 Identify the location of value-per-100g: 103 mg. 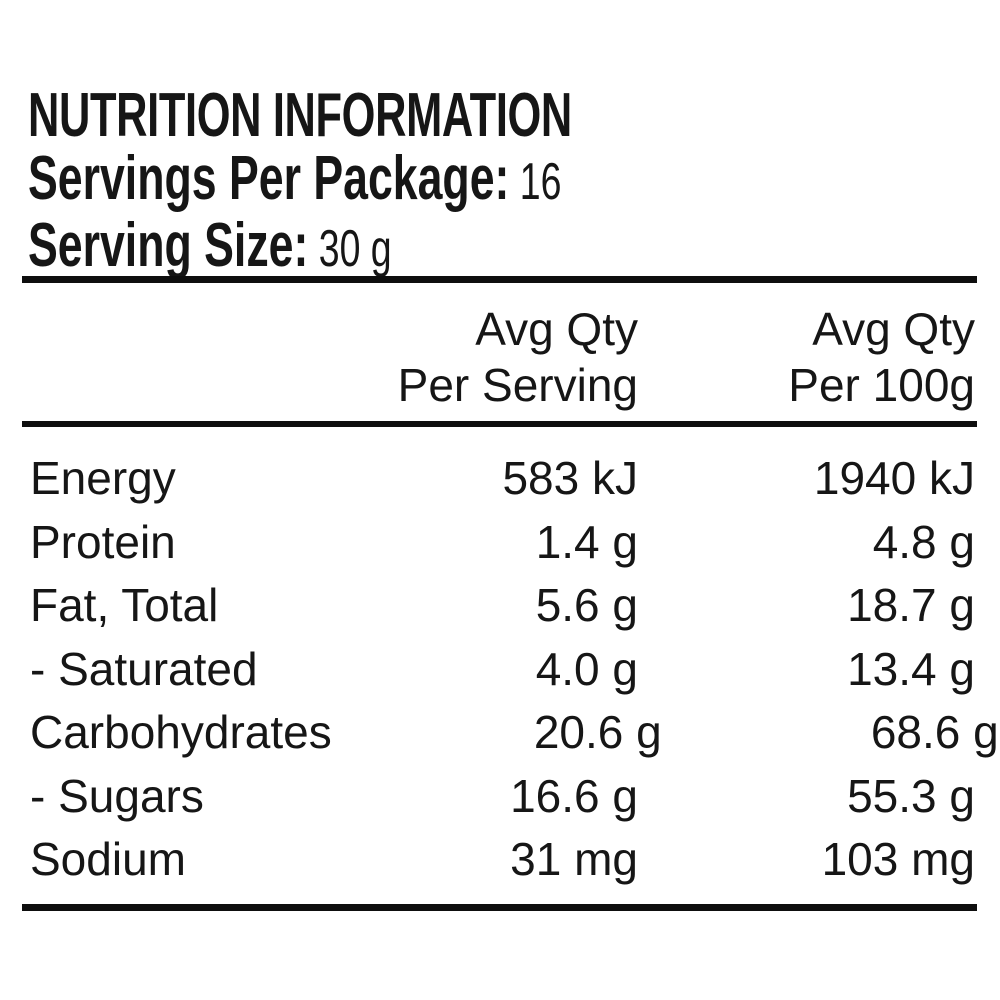
(898, 859).